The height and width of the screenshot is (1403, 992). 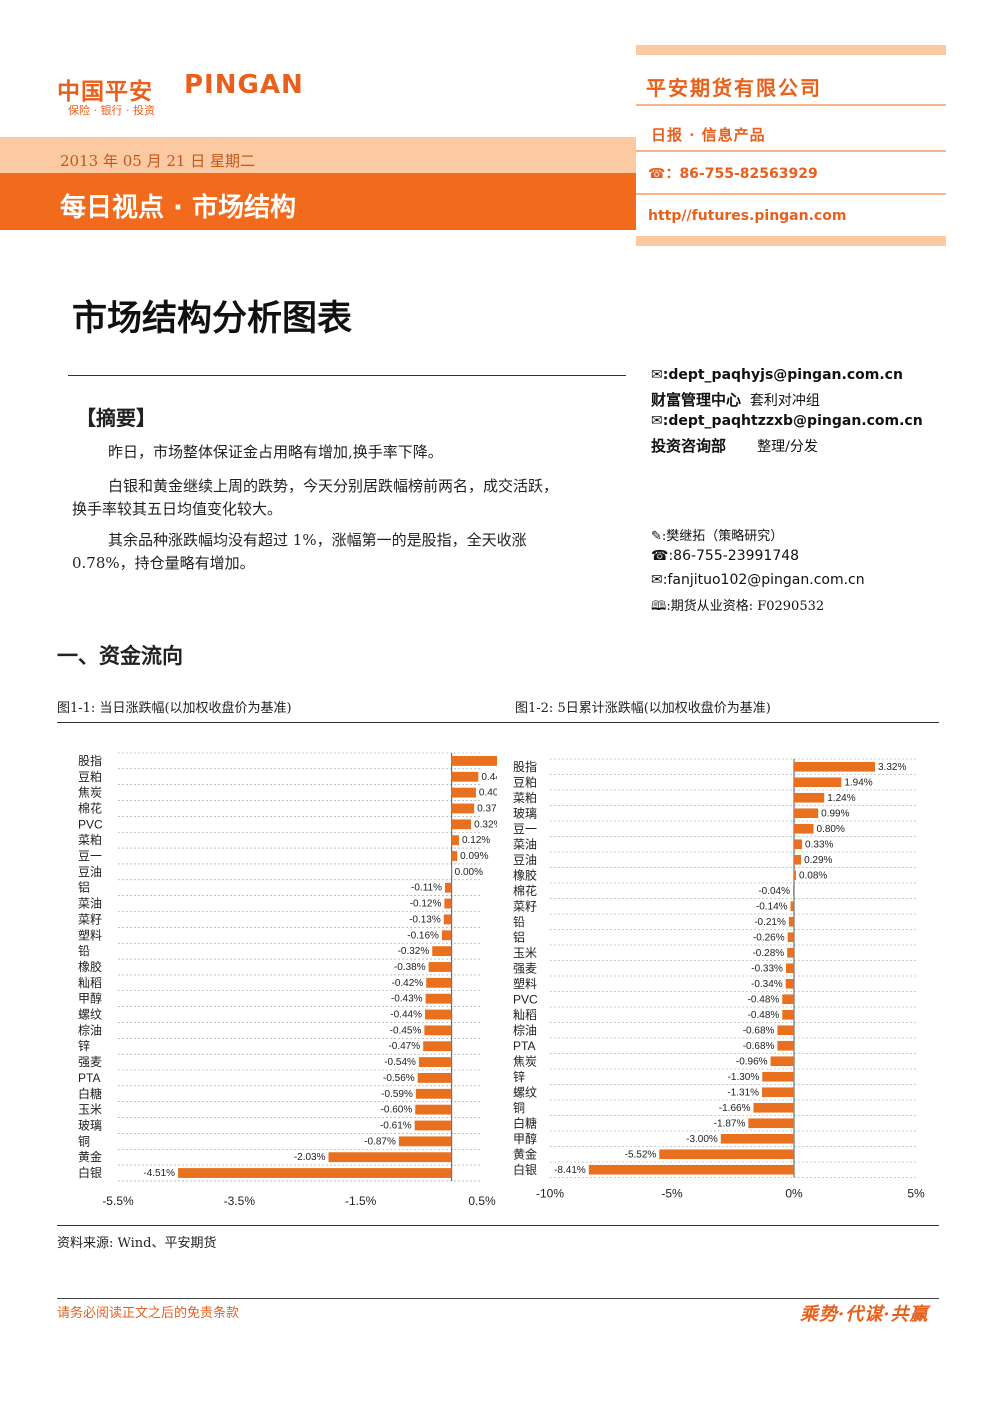 What do you see at coordinates (426, 904) in the screenshot?
I see `data-label: -0.12%` at bounding box center [426, 904].